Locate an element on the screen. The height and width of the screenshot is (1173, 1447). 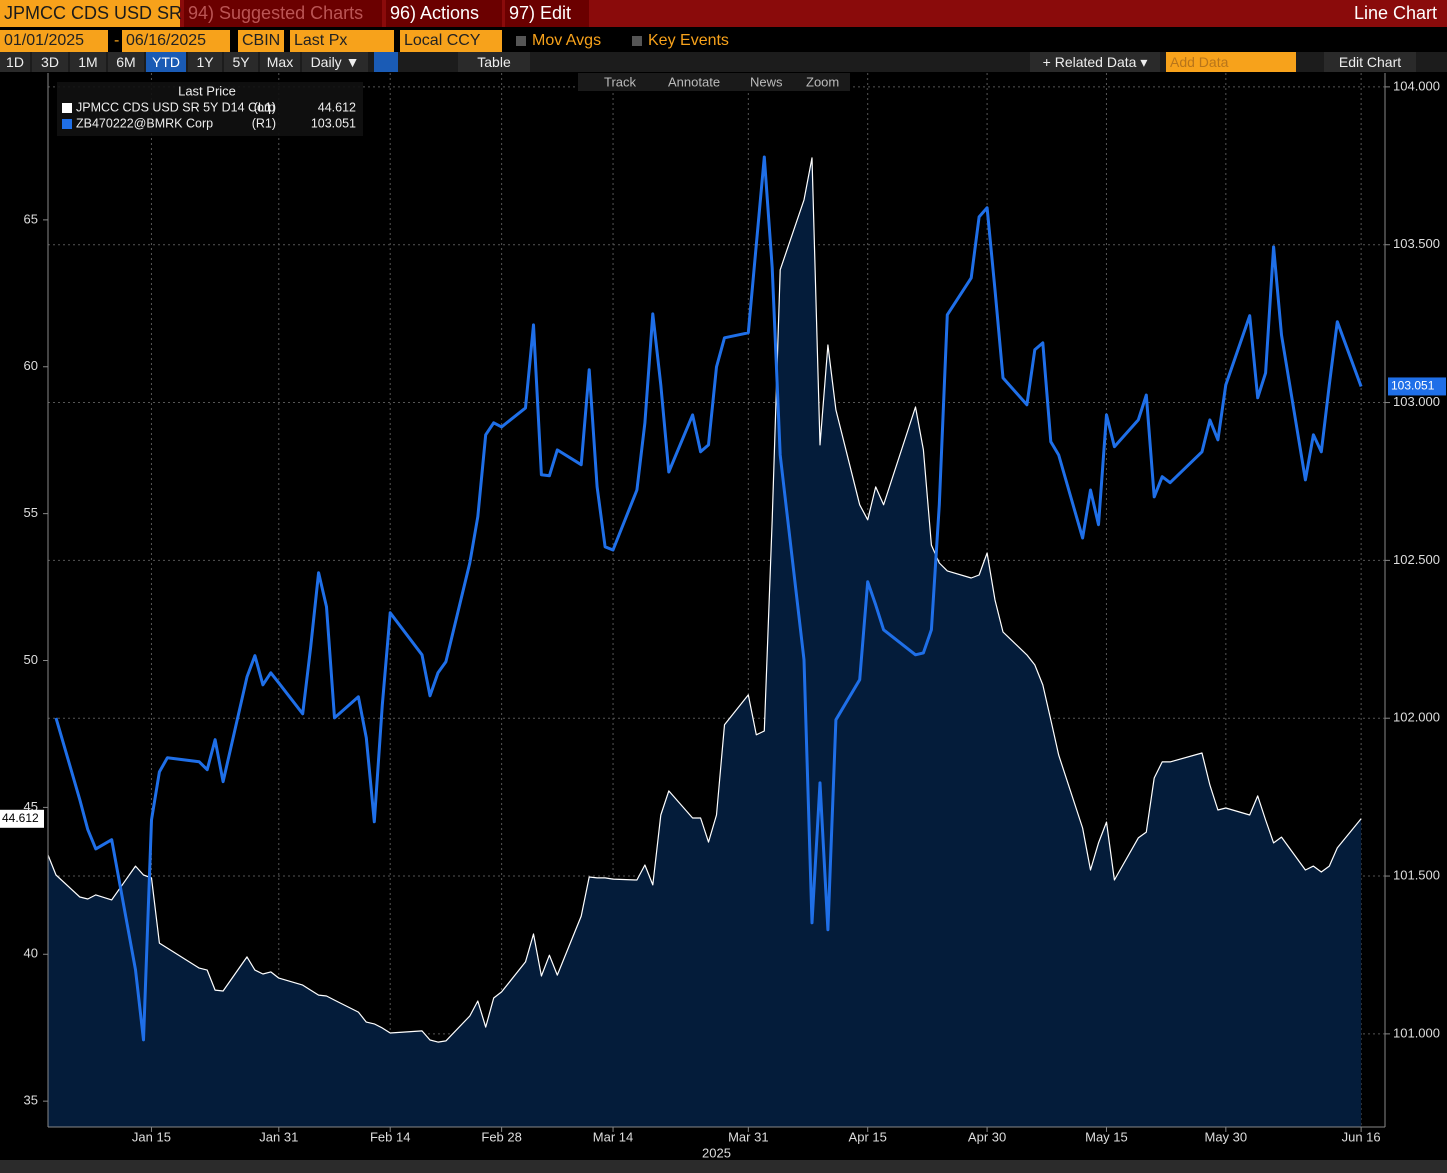
view-name: Line Chart is located at coordinates (1395, 13).